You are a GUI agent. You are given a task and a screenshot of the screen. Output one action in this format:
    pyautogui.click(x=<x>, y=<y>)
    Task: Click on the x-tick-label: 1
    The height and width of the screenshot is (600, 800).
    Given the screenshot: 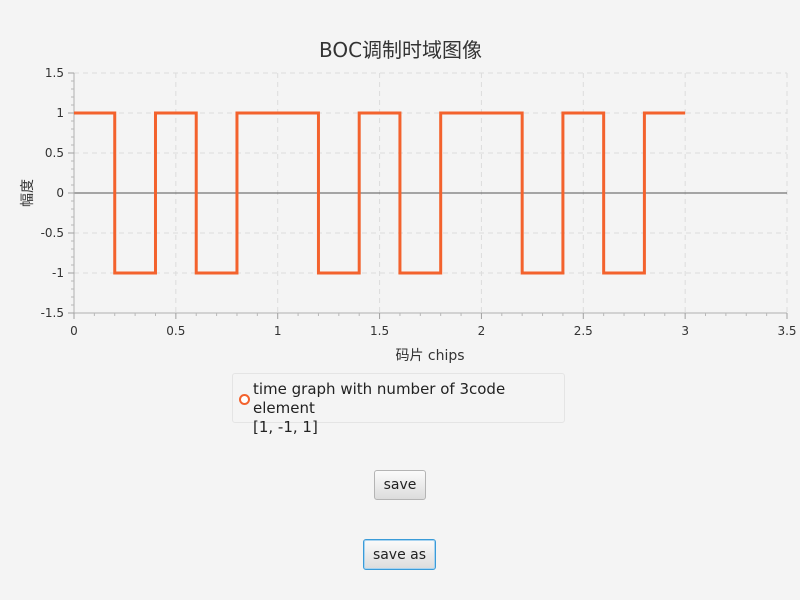 What is the action you would take?
    pyautogui.click(x=278, y=331)
    